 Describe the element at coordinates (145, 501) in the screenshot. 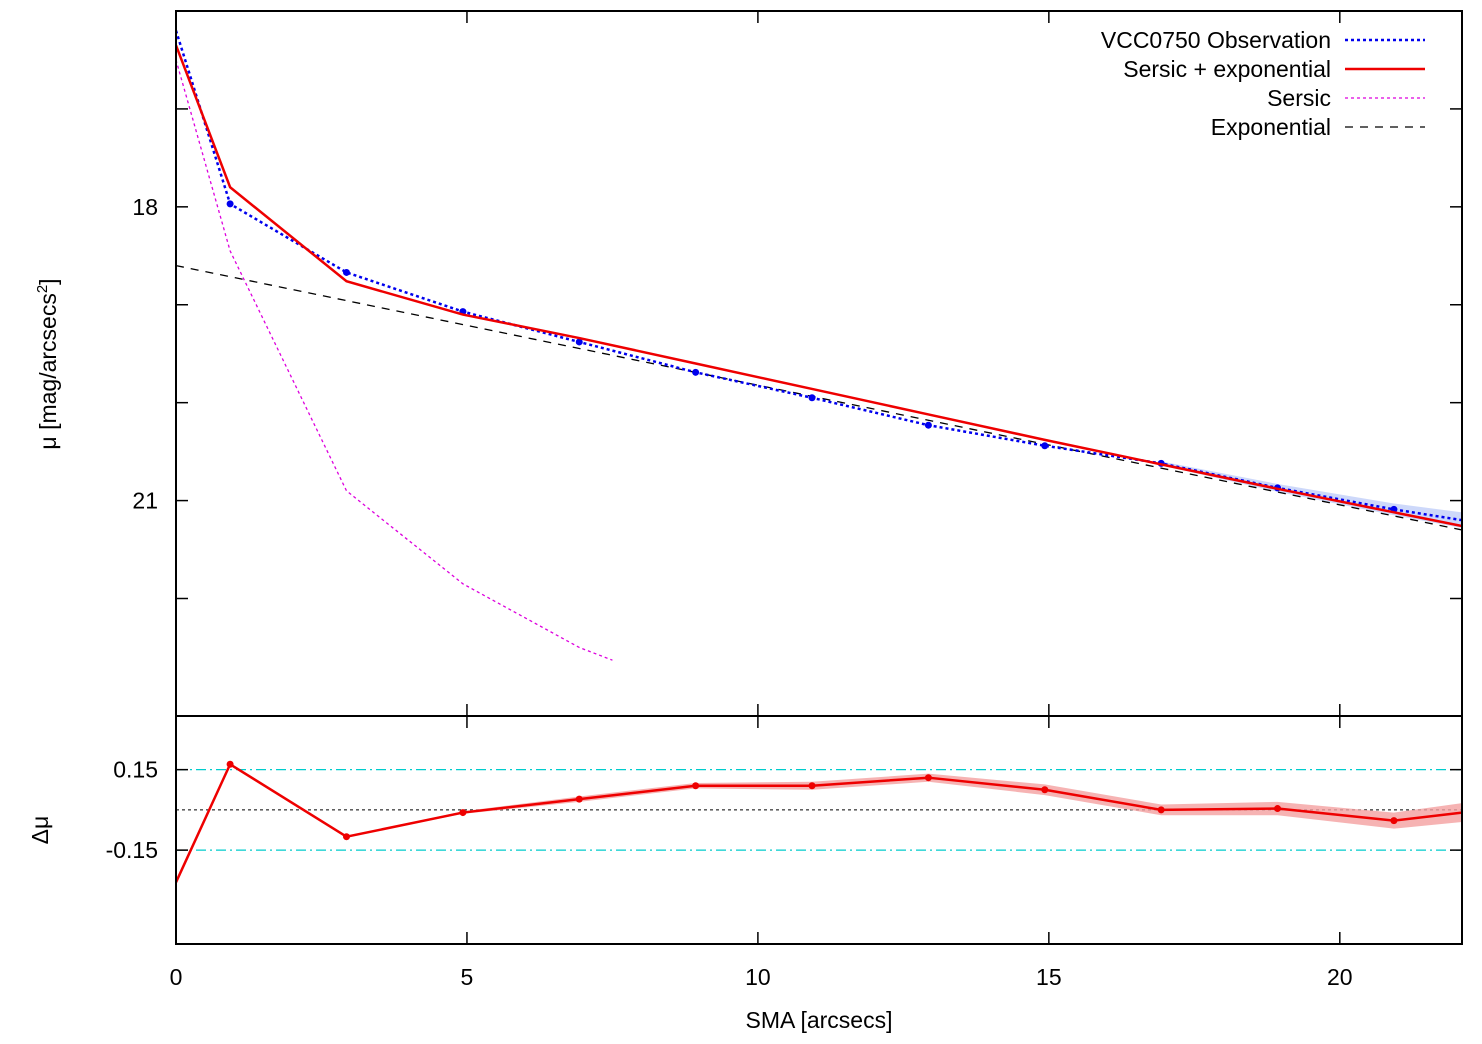

I see `y-tick-label: 21` at that location.